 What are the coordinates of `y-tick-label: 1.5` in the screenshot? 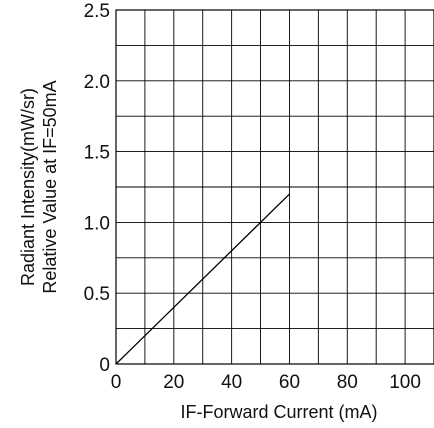 It's located at (97, 153).